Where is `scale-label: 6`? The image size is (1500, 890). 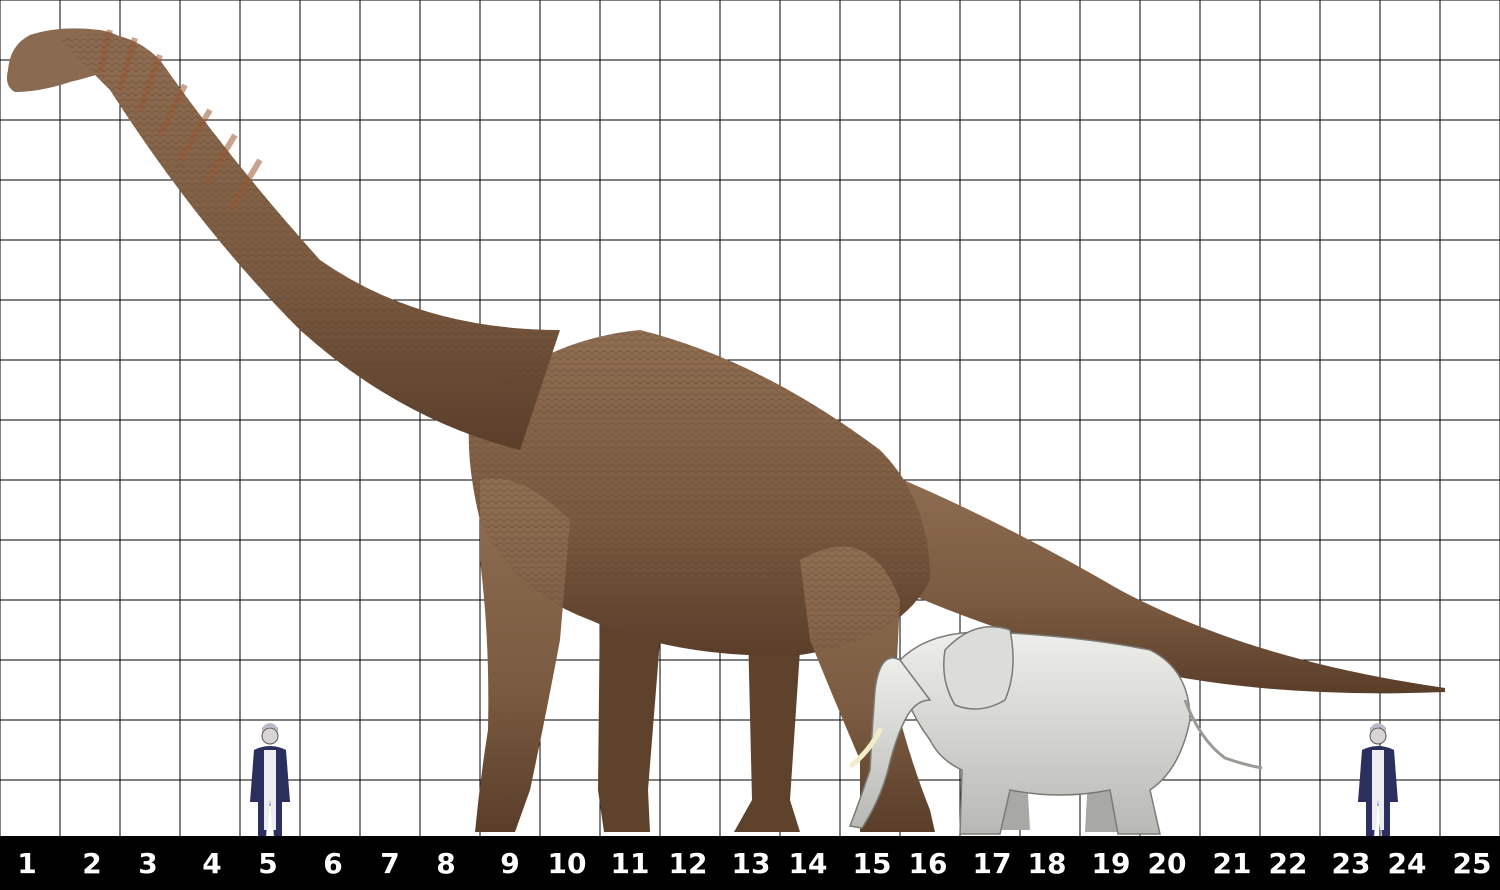 scale-label: 6 is located at coordinates (333, 863).